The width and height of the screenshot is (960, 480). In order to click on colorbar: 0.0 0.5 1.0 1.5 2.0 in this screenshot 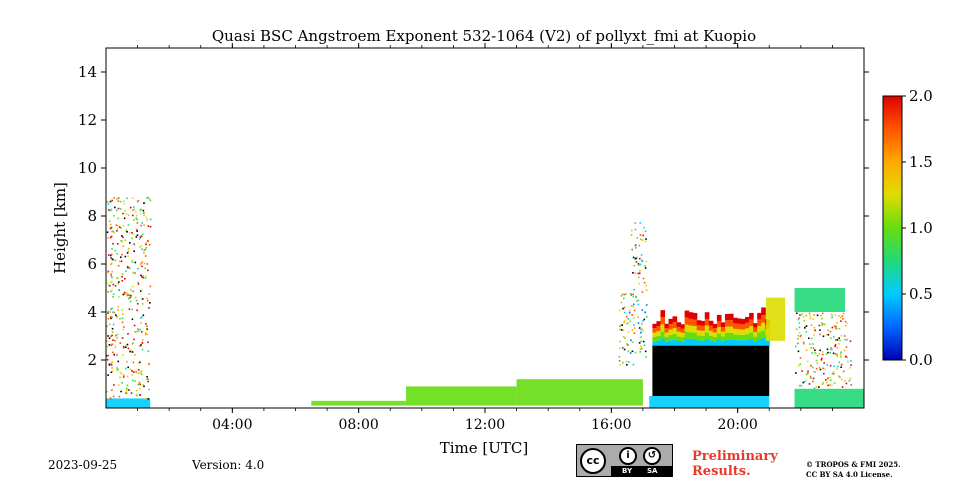, I will do `click(907, 228)`.